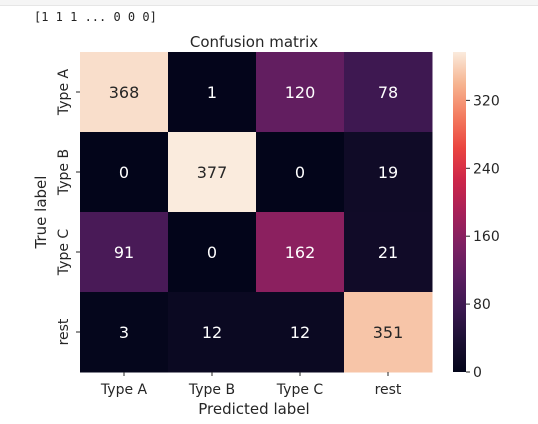 The image size is (538, 424). I want to click on x-tick-label: Type A, so click(124, 390).